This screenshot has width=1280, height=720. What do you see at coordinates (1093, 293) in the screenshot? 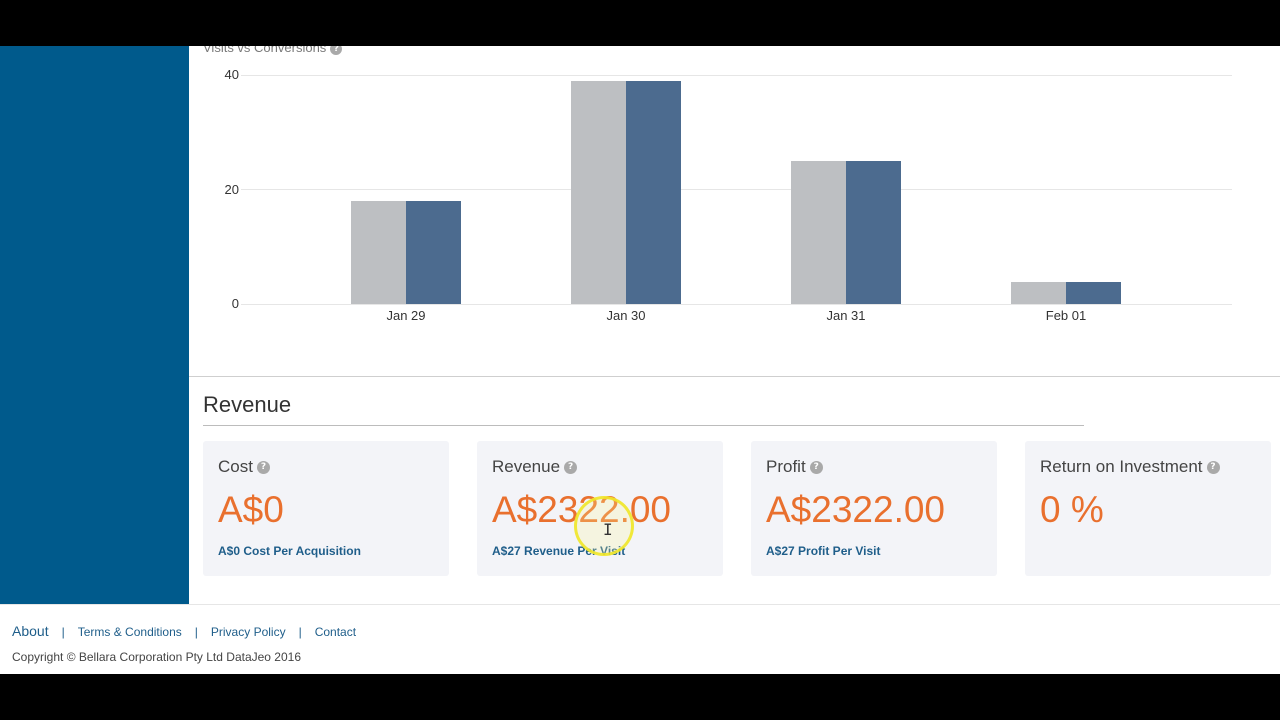
I see `bar-conversions-feb01` at bounding box center [1093, 293].